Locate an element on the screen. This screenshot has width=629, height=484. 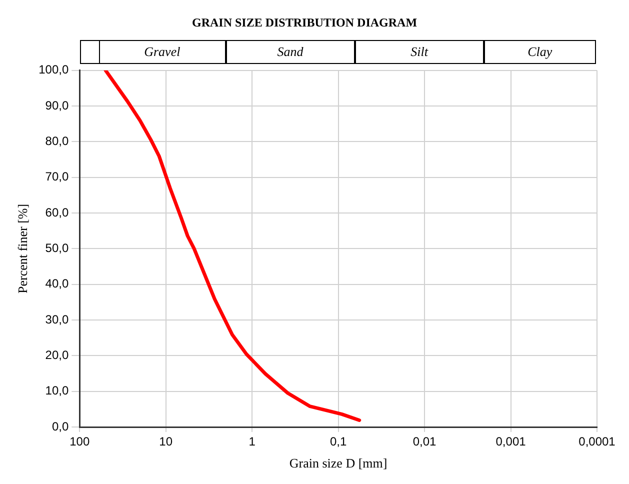
y-tick-label: 90,0 is located at coordinates (57, 105).